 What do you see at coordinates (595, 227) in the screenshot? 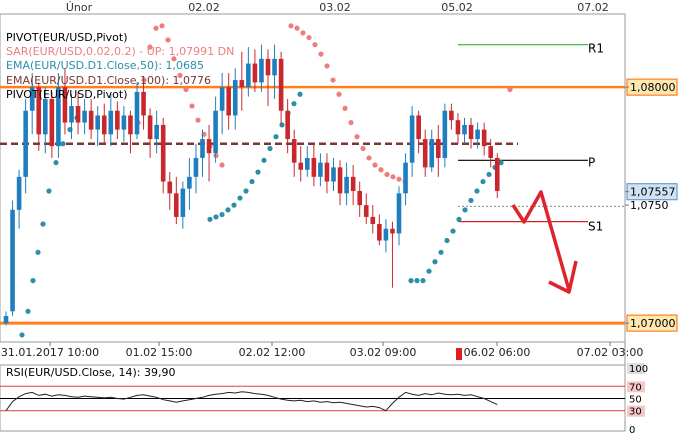
I see `s1-label: S1` at bounding box center [595, 227].